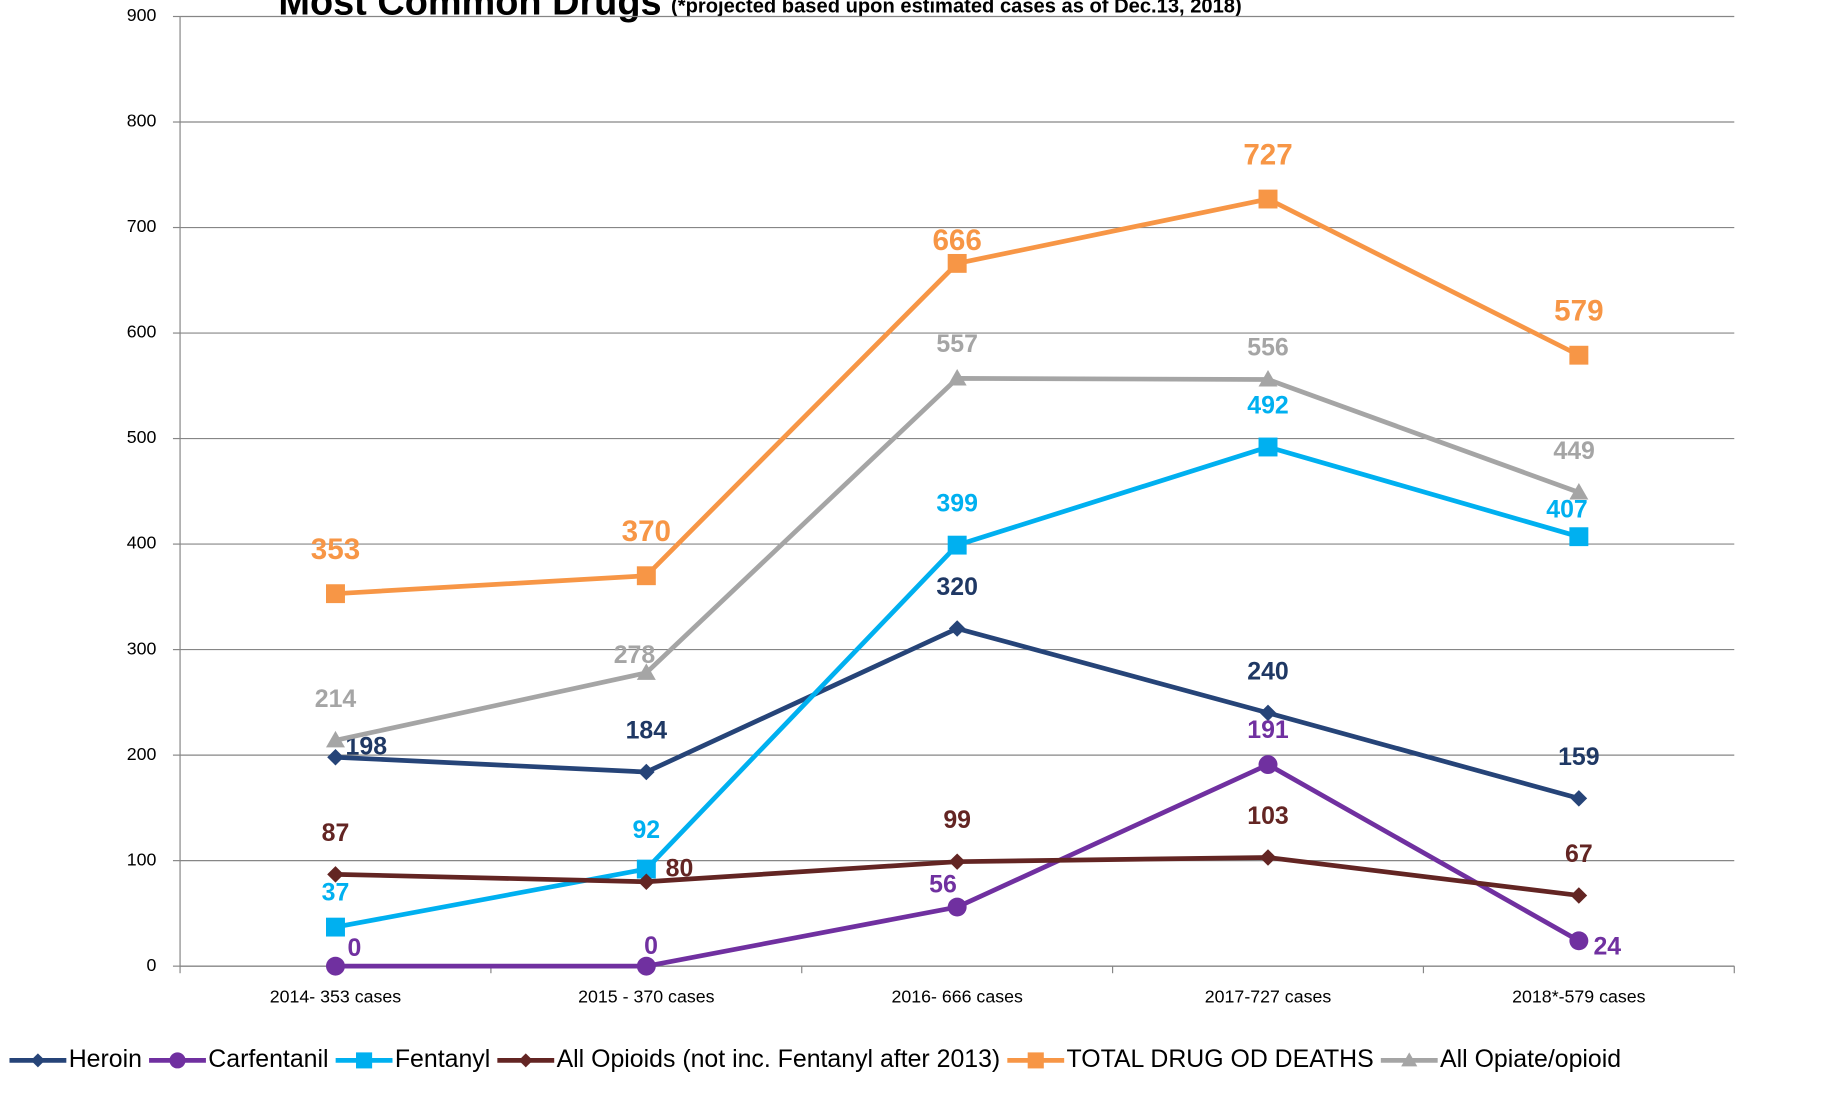  I want to click on y-tick-label: 700, so click(142, 226).